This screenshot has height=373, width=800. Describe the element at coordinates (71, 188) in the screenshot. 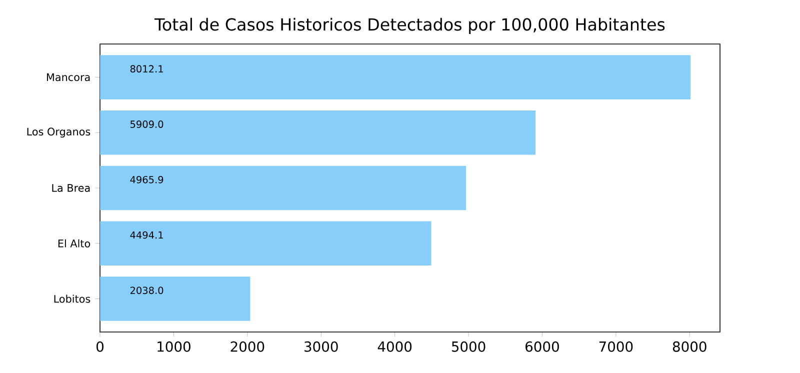

I see `y-tick-label: La Brea` at that location.